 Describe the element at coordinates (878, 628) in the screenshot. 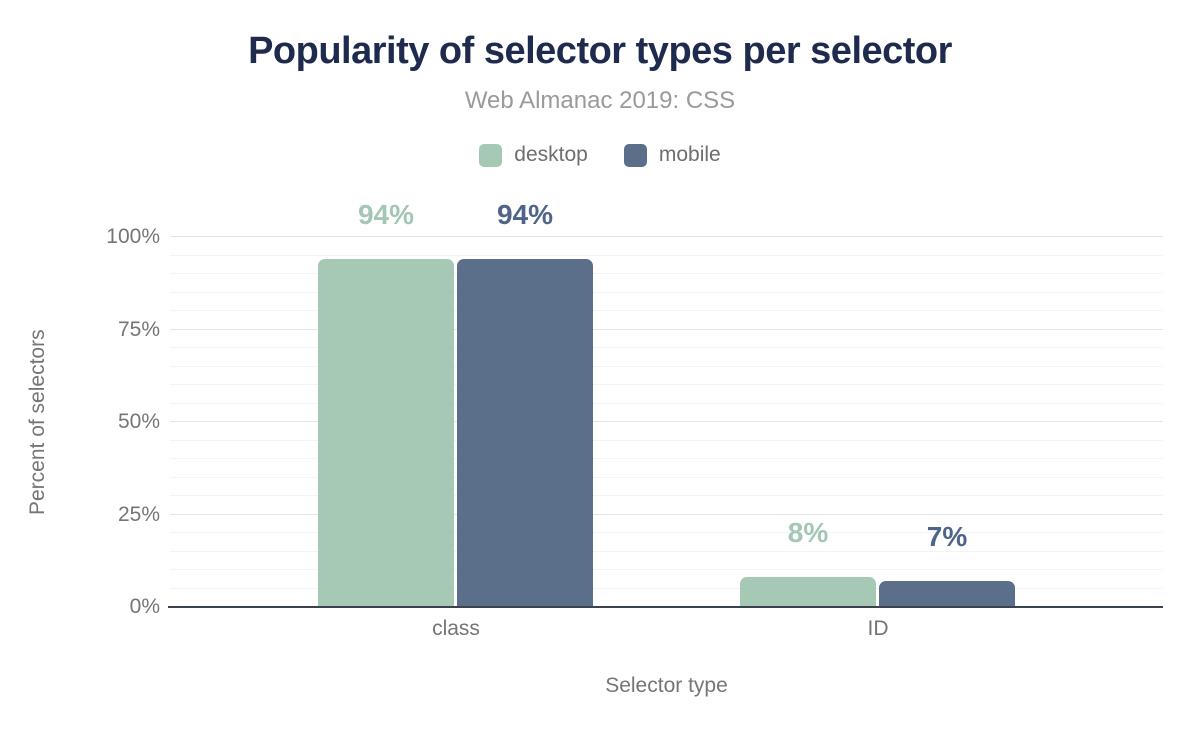

I see `x-tick-id: ID` at that location.